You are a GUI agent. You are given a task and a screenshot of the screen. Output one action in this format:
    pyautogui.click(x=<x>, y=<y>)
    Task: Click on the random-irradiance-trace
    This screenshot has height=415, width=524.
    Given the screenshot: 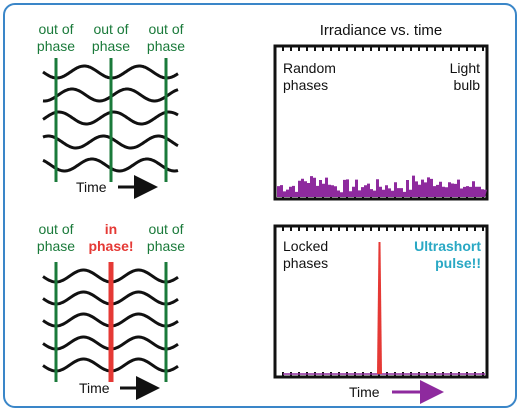 What is the action you would take?
    pyautogui.click(x=382, y=186)
    